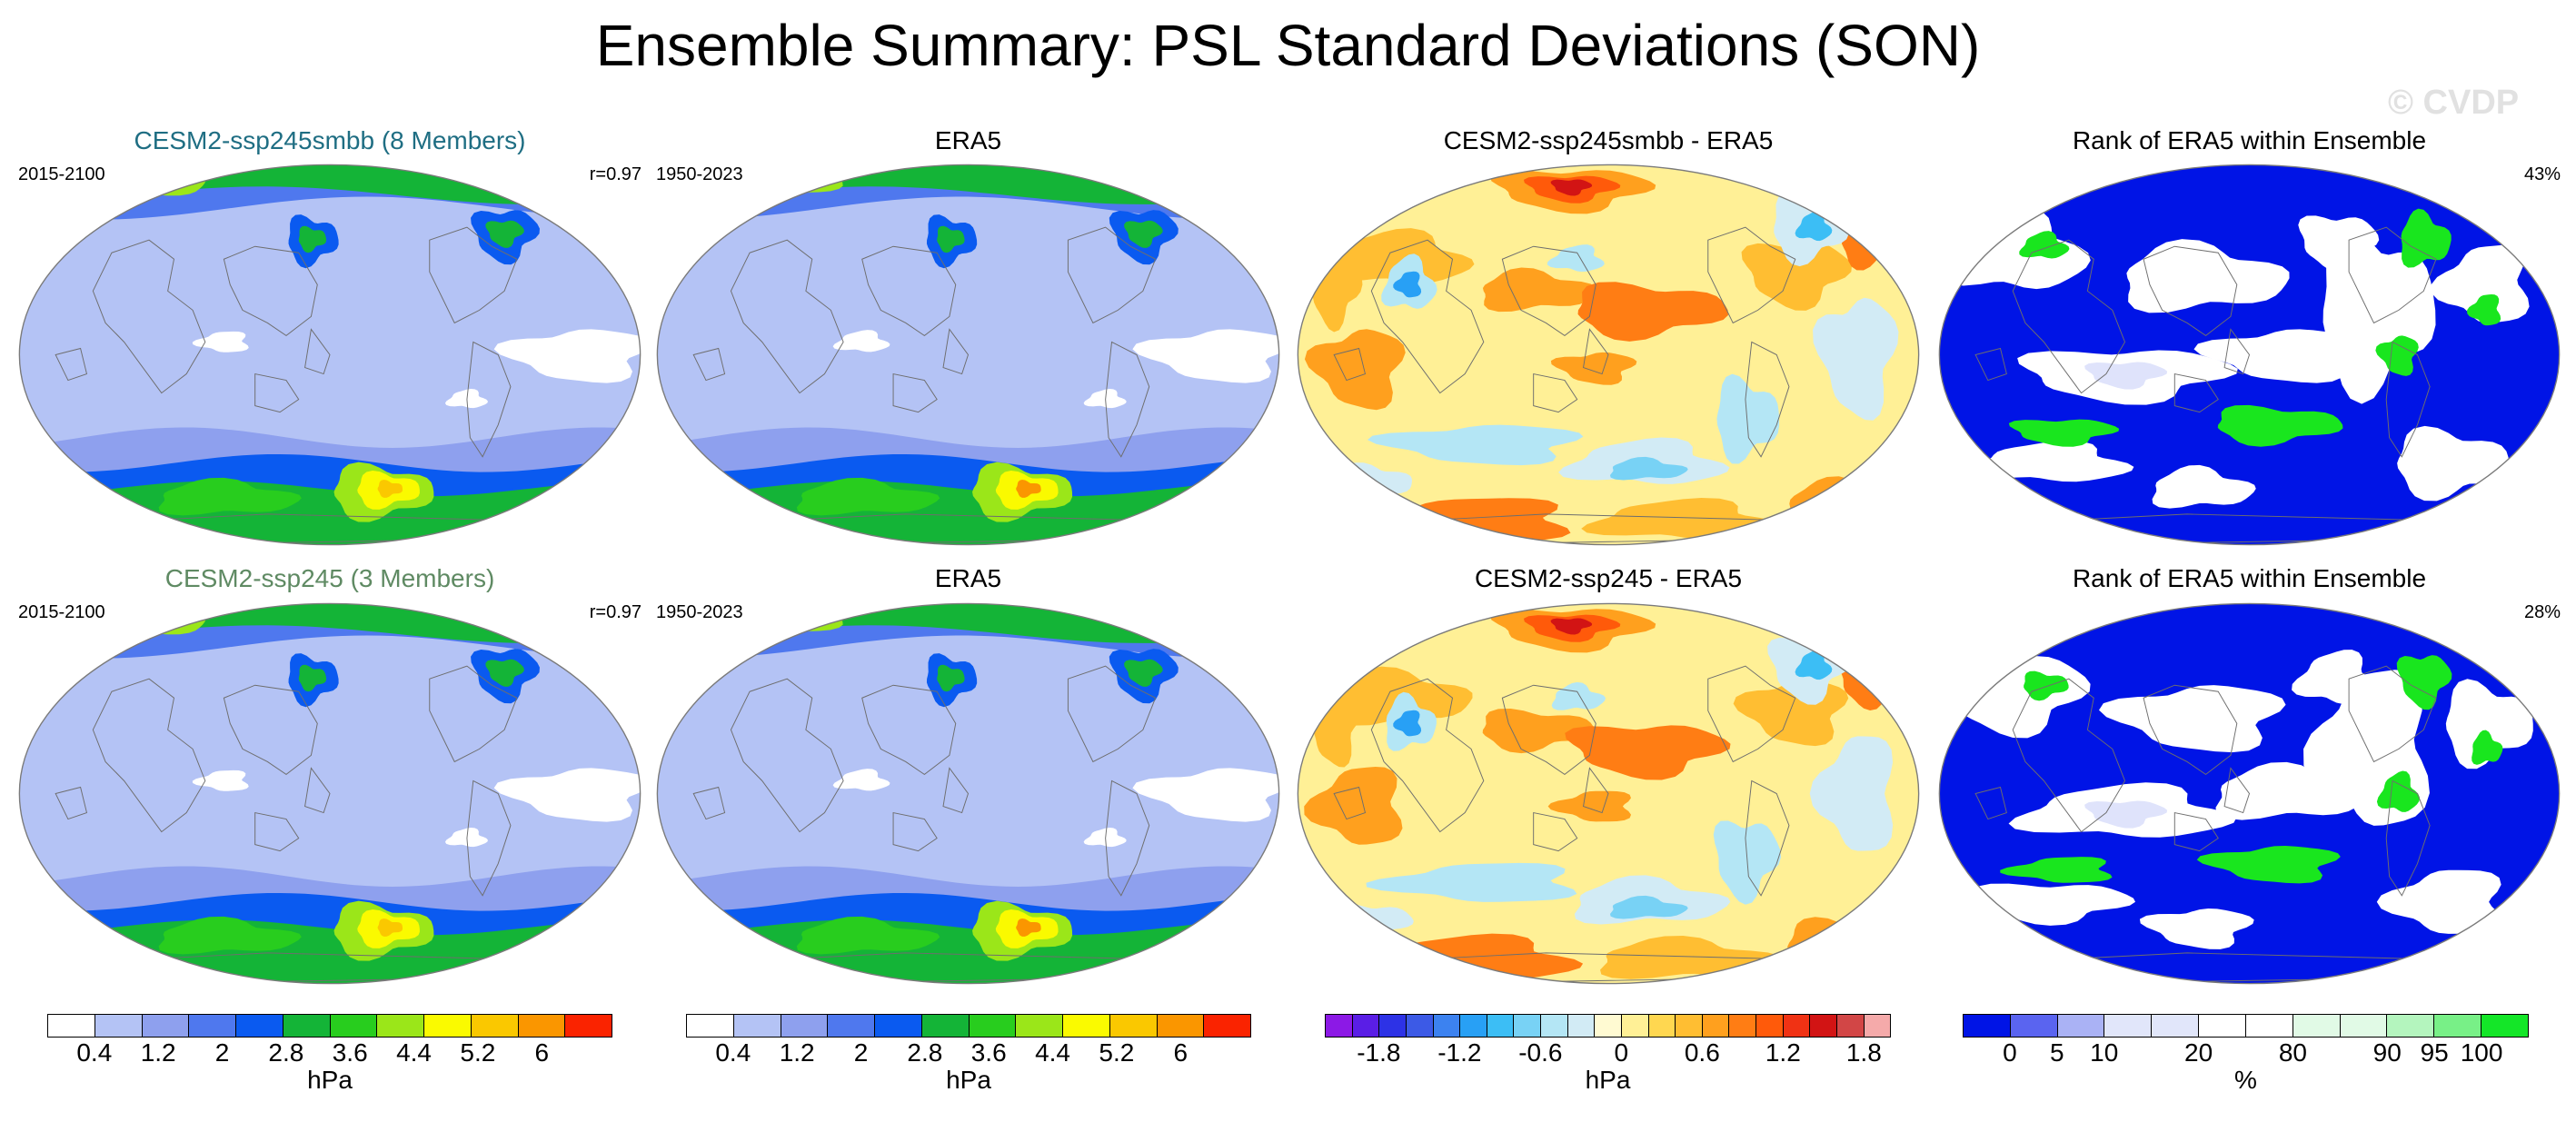 This screenshot has width=2576, height=1122. Describe the element at coordinates (1608, 578) in the screenshot. I see `panel-title: CESM2-ssp245 - ERA5` at that location.